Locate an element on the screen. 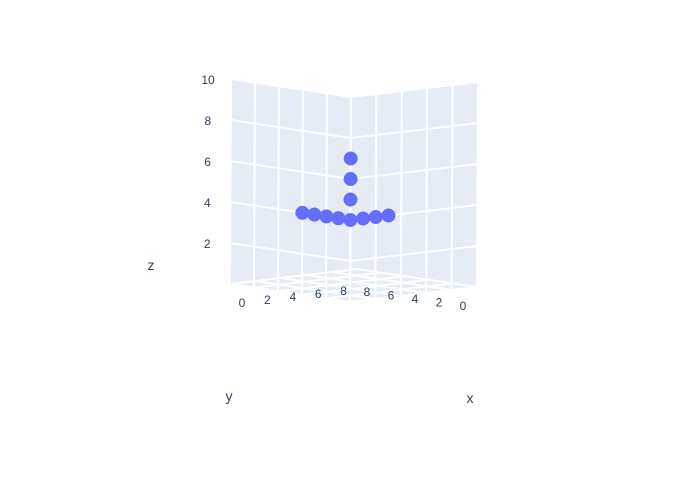 This screenshot has height=500, width=700. y-axis-title: y is located at coordinates (229, 396).